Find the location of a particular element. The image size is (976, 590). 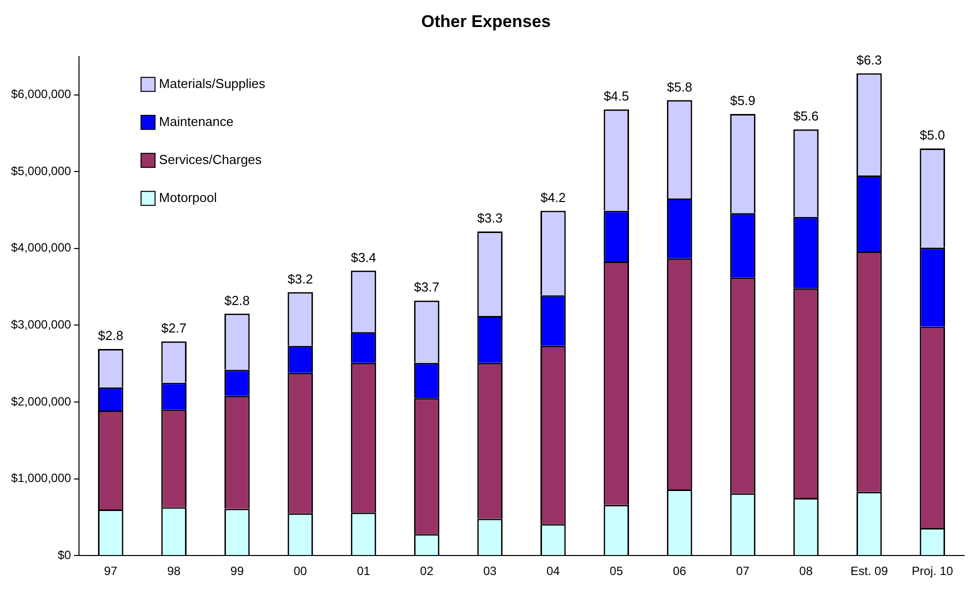

annotation: $3.4 is located at coordinates (363, 257).